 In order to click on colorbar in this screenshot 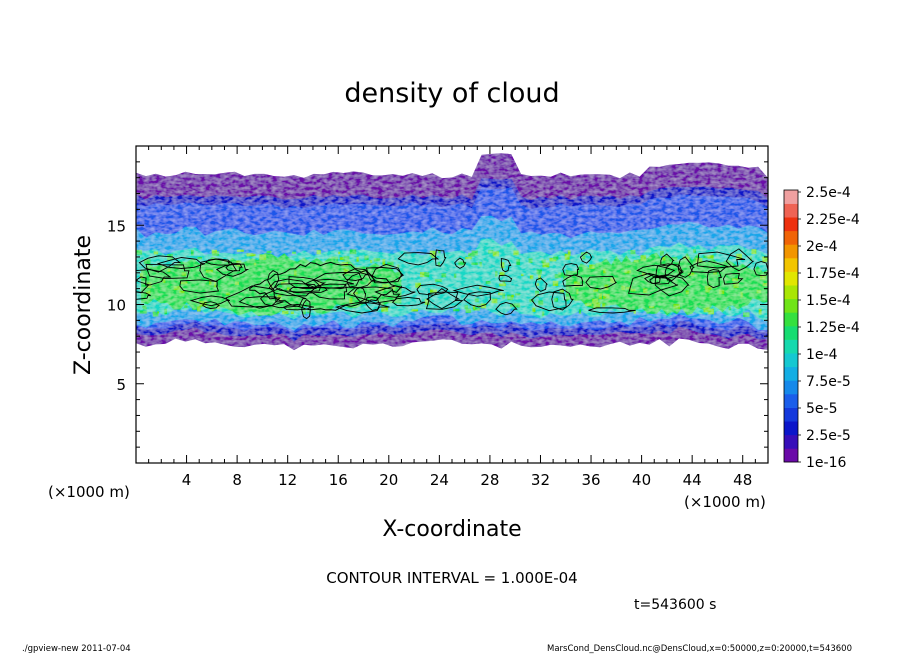, I will do `click(791, 326)`.